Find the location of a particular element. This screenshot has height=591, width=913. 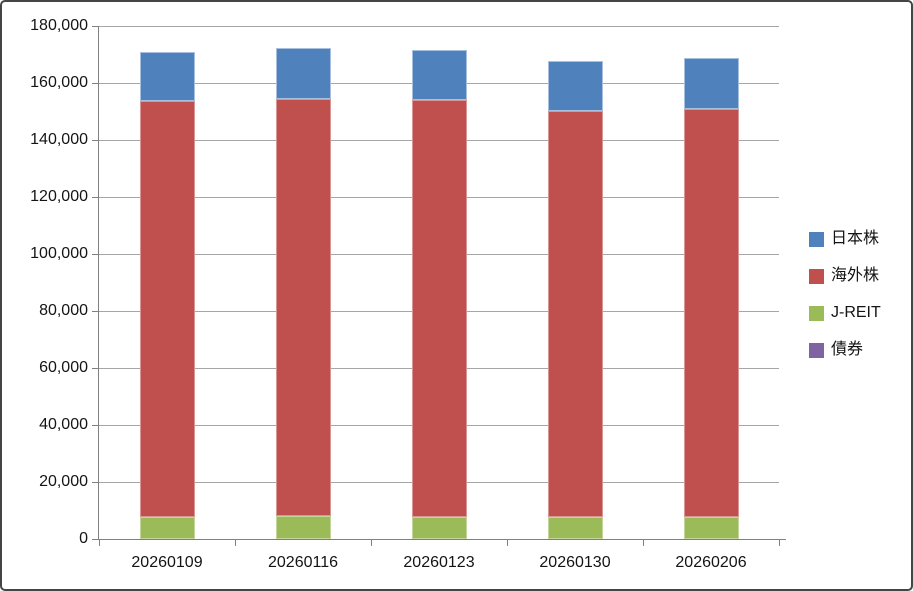

legend-swatch-overseas-stocks is located at coordinates (816, 276).